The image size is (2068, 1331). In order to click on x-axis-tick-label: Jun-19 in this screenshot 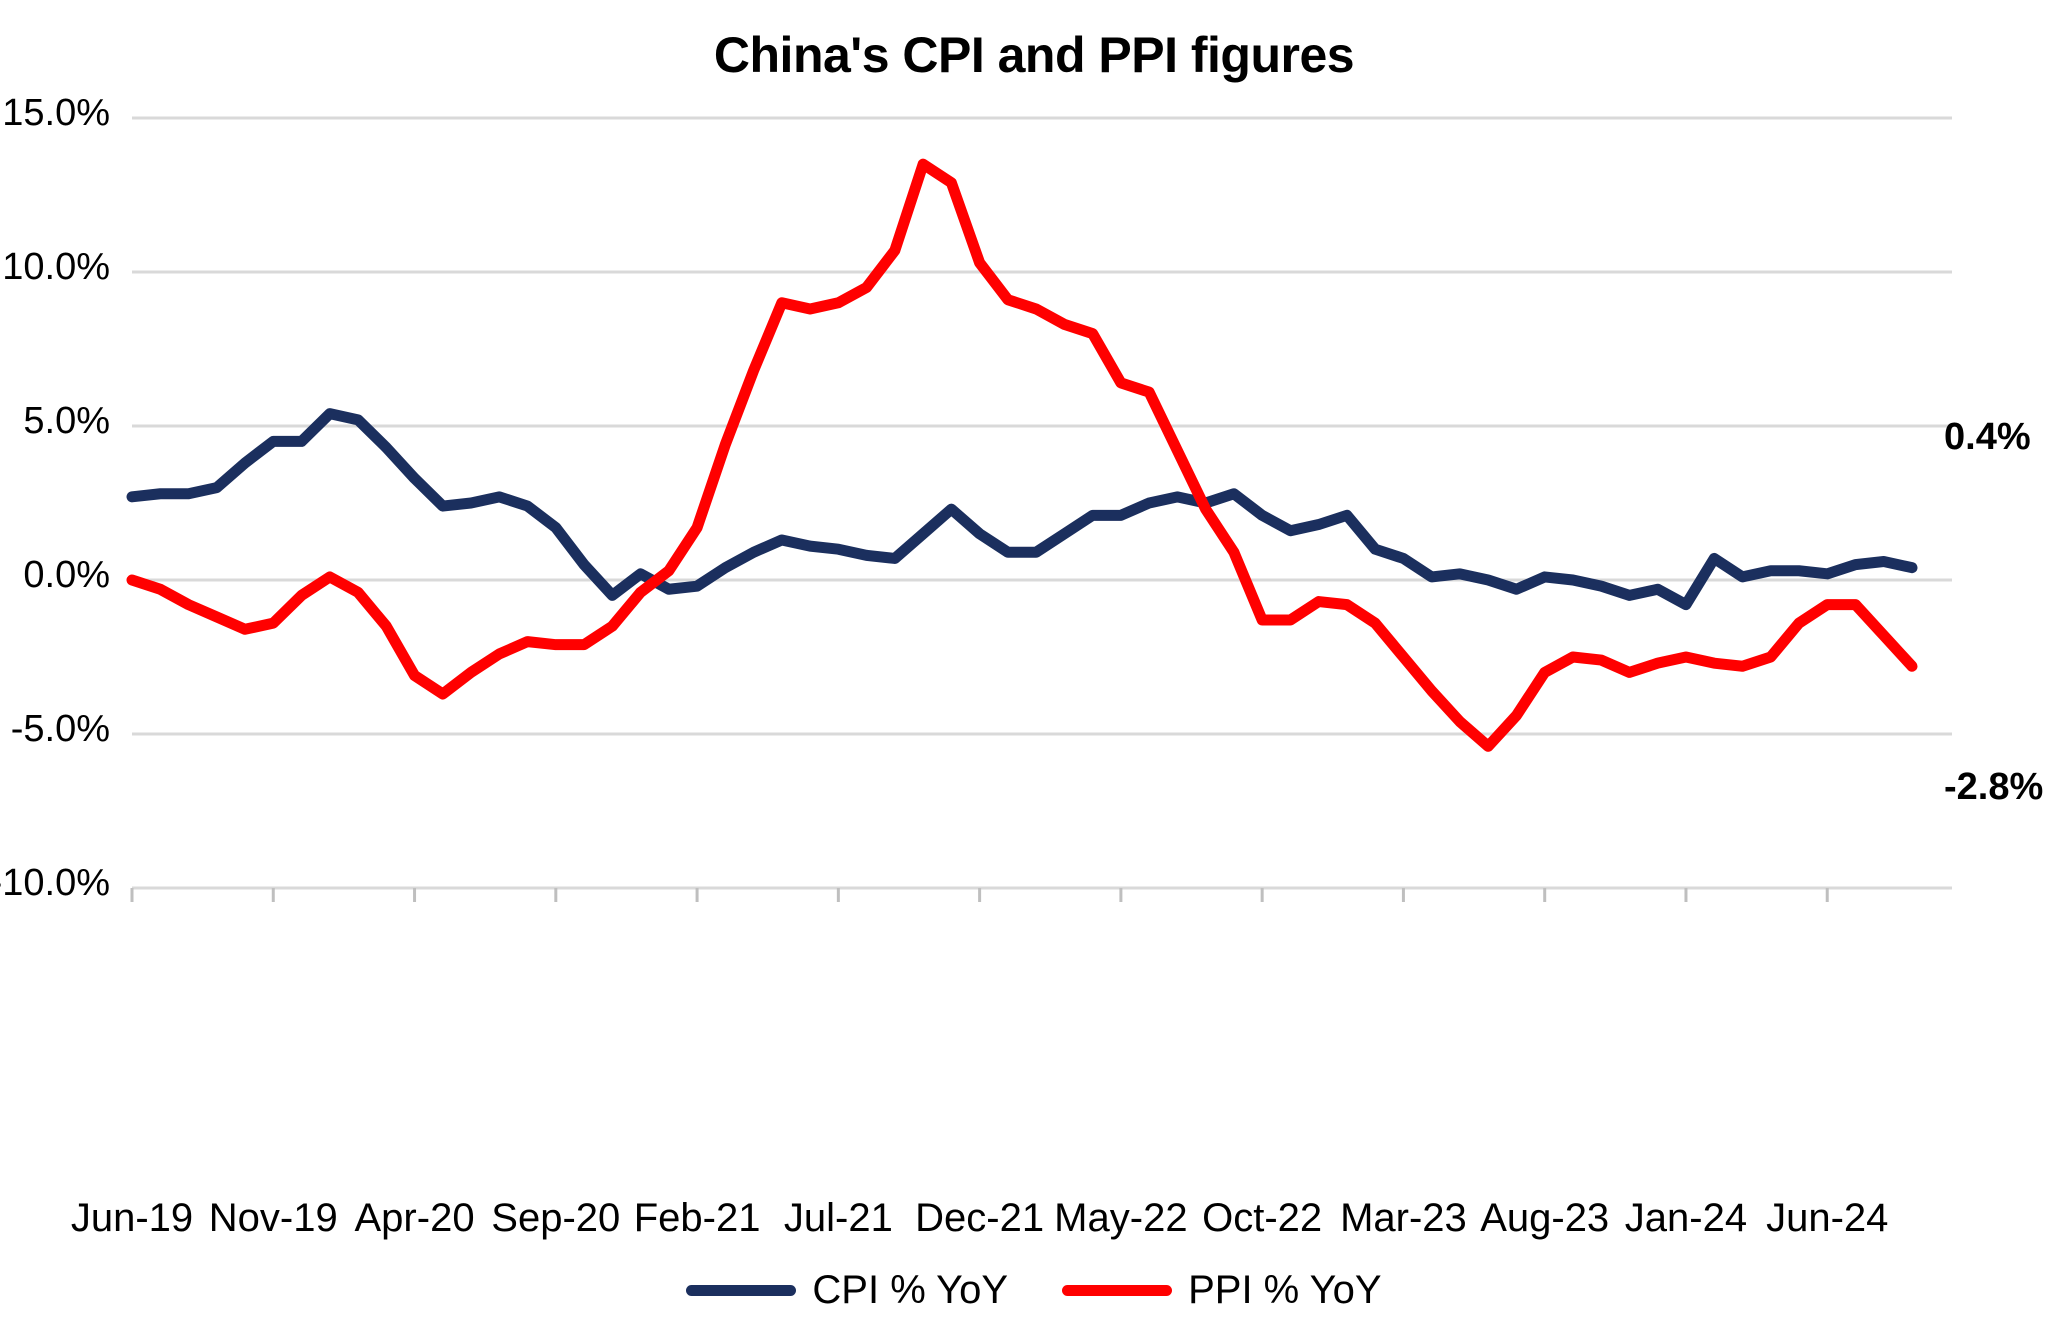, I will do `click(132, 1218)`.